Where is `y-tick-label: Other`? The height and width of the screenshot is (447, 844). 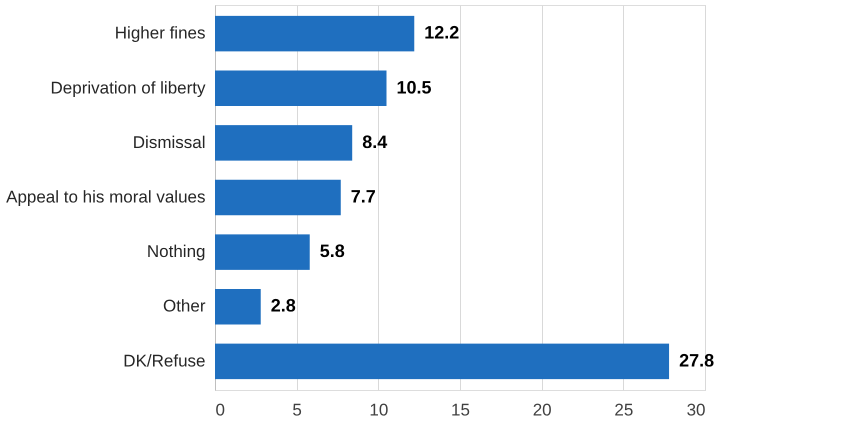 y-tick-label: Other is located at coordinates (184, 306).